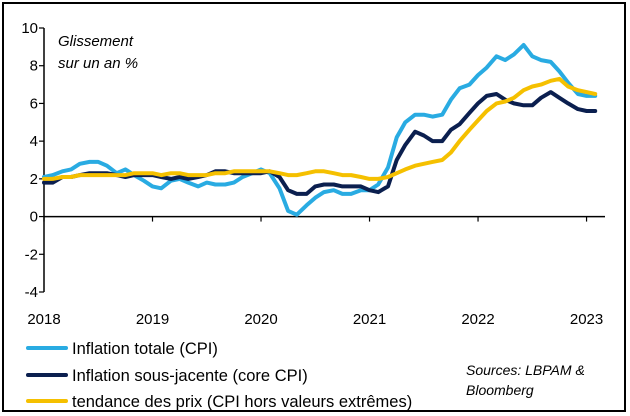 The width and height of the screenshot is (630, 416). What do you see at coordinates (500, 390) in the screenshot?
I see `source-note-line-2: Bloomberg` at bounding box center [500, 390].